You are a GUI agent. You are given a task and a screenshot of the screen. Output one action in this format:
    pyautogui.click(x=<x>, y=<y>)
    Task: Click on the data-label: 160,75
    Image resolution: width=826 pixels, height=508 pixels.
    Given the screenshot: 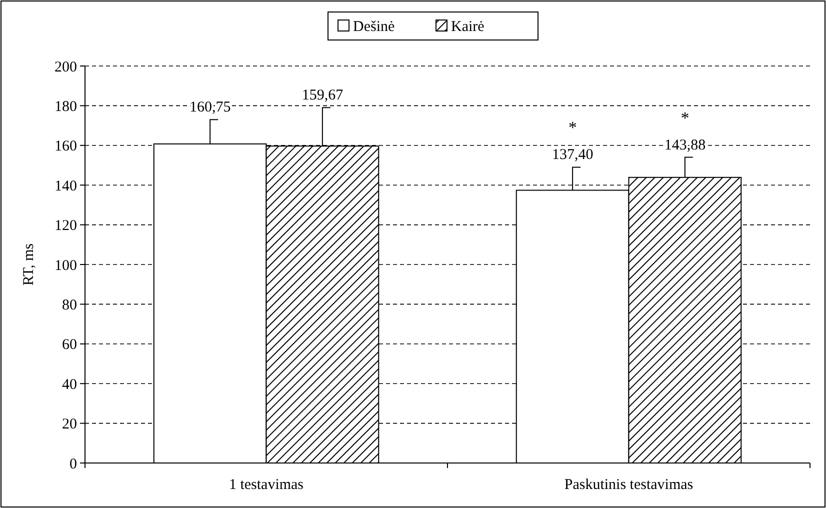 What is the action you would take?
    pyautogui.click(x=210, y=108)
    